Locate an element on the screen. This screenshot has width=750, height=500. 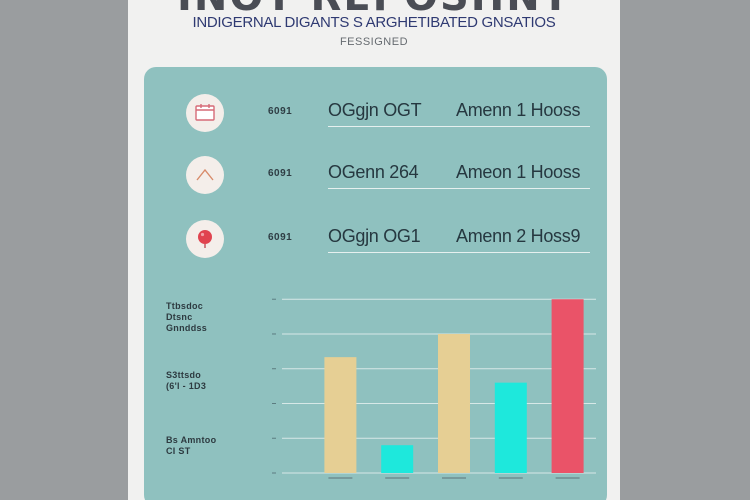
row-value: OGgjn OG1 is located at coordinates (374, 236).